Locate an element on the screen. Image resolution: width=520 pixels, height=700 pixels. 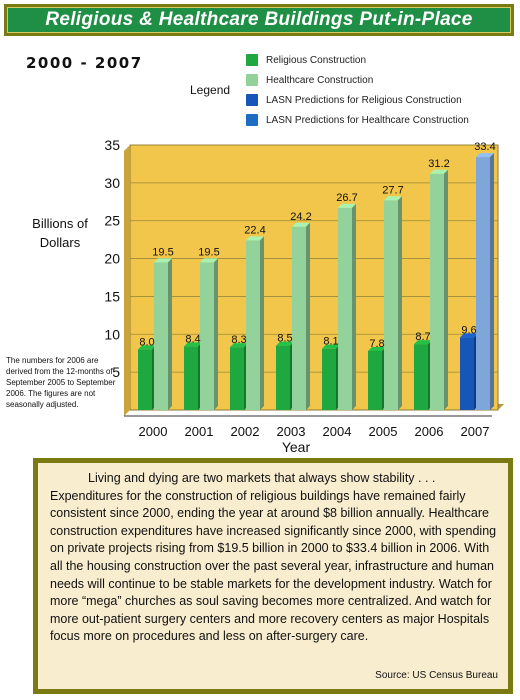
y-tick-label: 35 is located at coordinates (112, 145).